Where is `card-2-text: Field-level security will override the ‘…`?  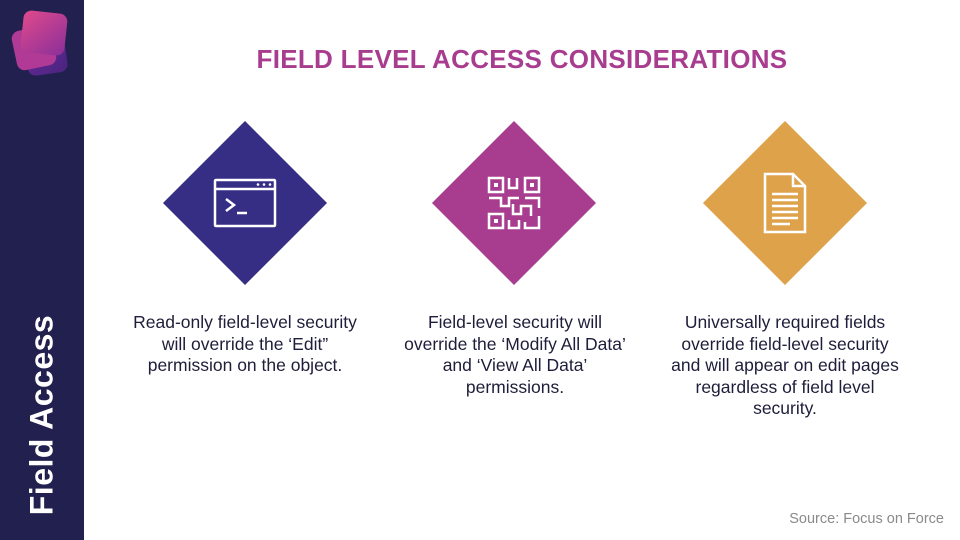
card-2-text: Field-level security will override the ‘… is located at coordinates (515, 354).